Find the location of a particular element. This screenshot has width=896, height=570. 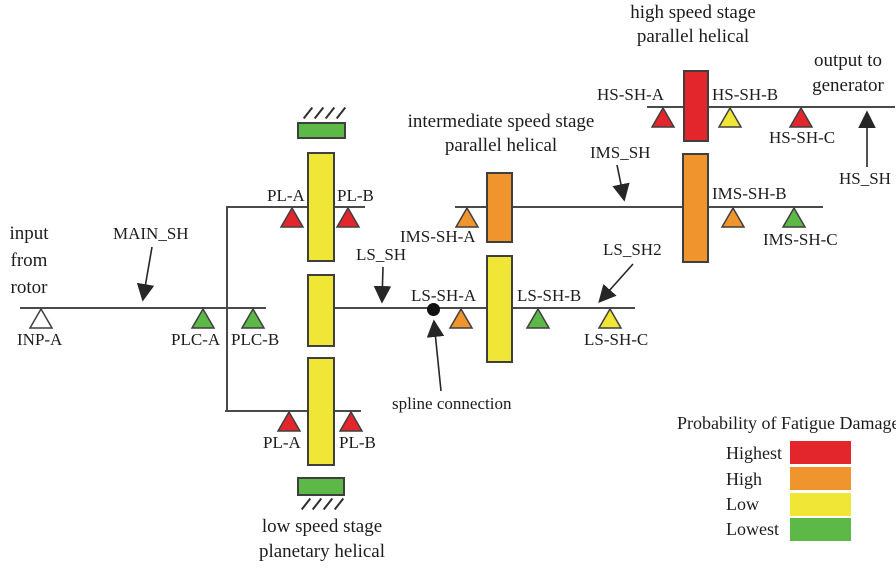

bearing-hs-sh-c is located at coordinates (801, 117).